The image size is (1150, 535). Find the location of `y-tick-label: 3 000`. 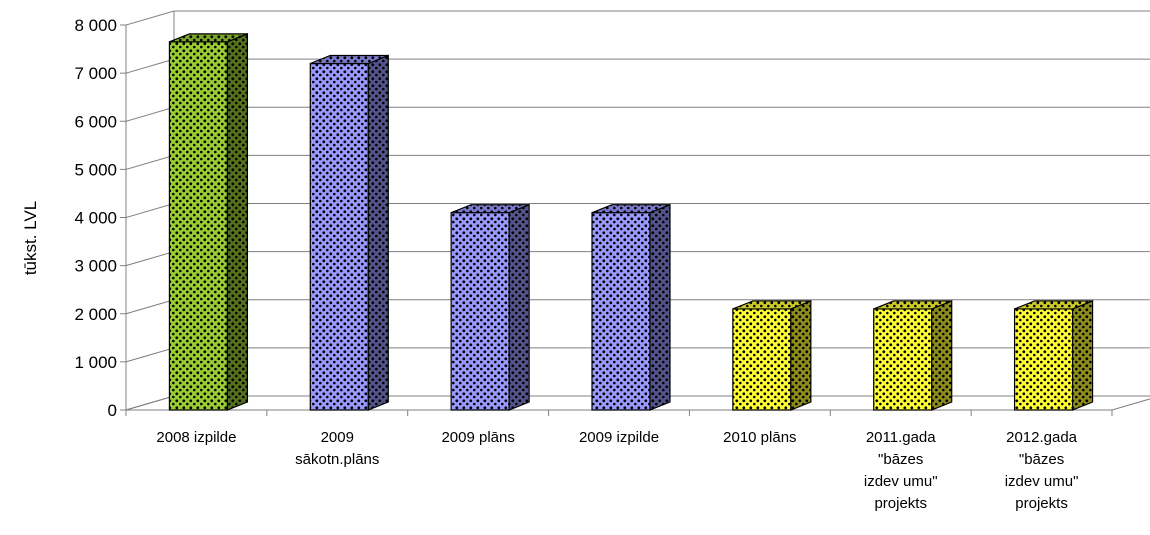

y-tick-label: 3 000 is located at coordinates (95, 266).